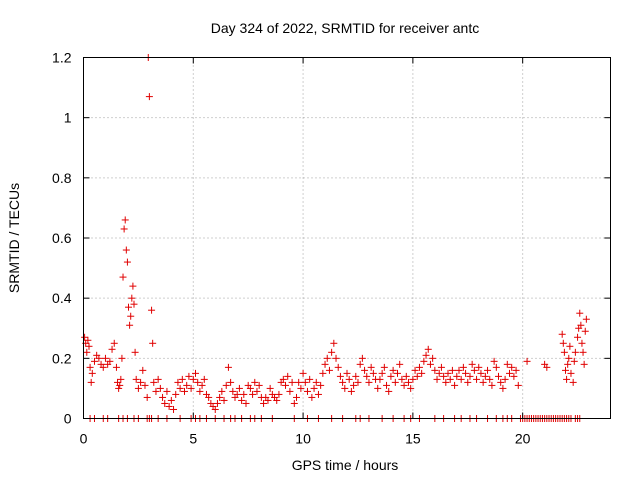 Image resolution: width=640 pixels, height=480 pixels. I want to click on x-tick-label: 0, so click(84, 439).